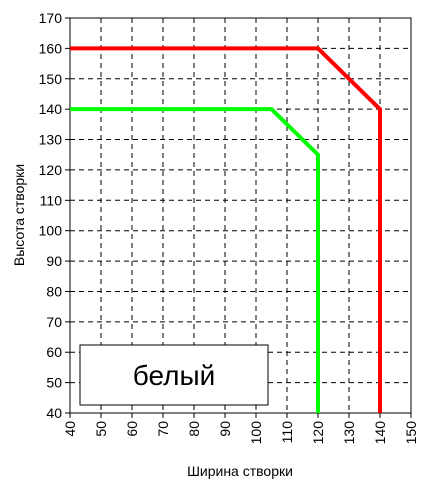  I want to click on y-tick-label: 170, so click(51, 18).